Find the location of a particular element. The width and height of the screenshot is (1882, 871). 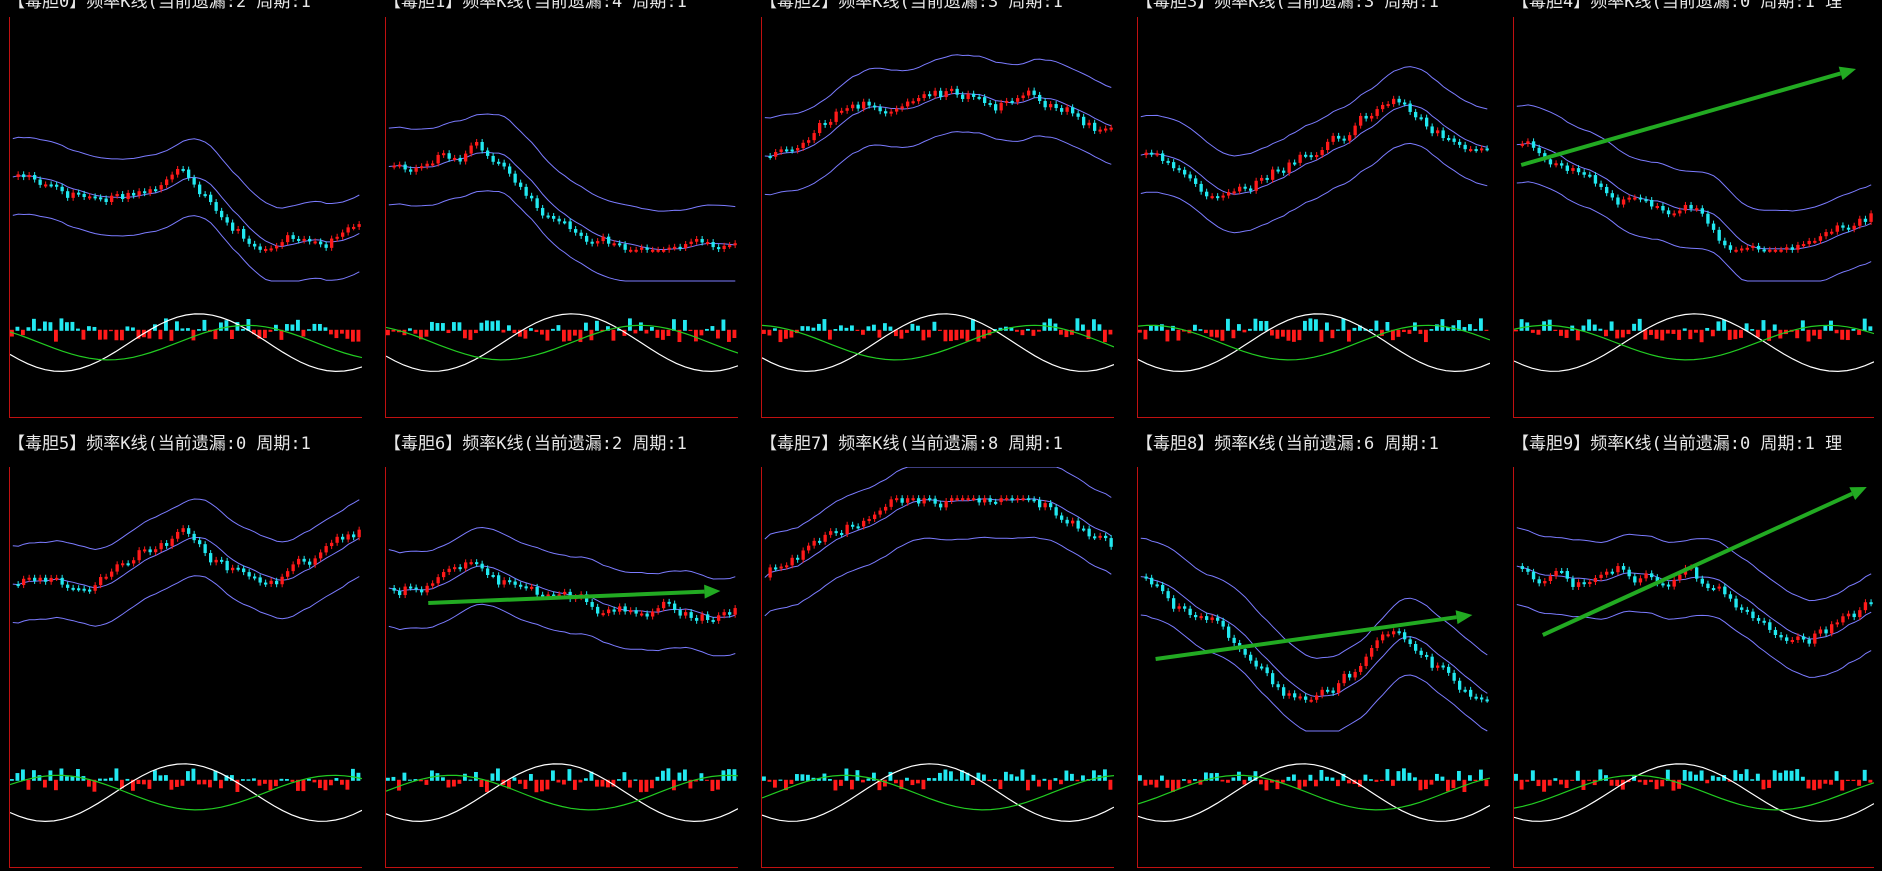

kline-panel-1: 【毒胆1】频率K线(当前遗漏:4 周期:1 is located at coordinates (564, 210).